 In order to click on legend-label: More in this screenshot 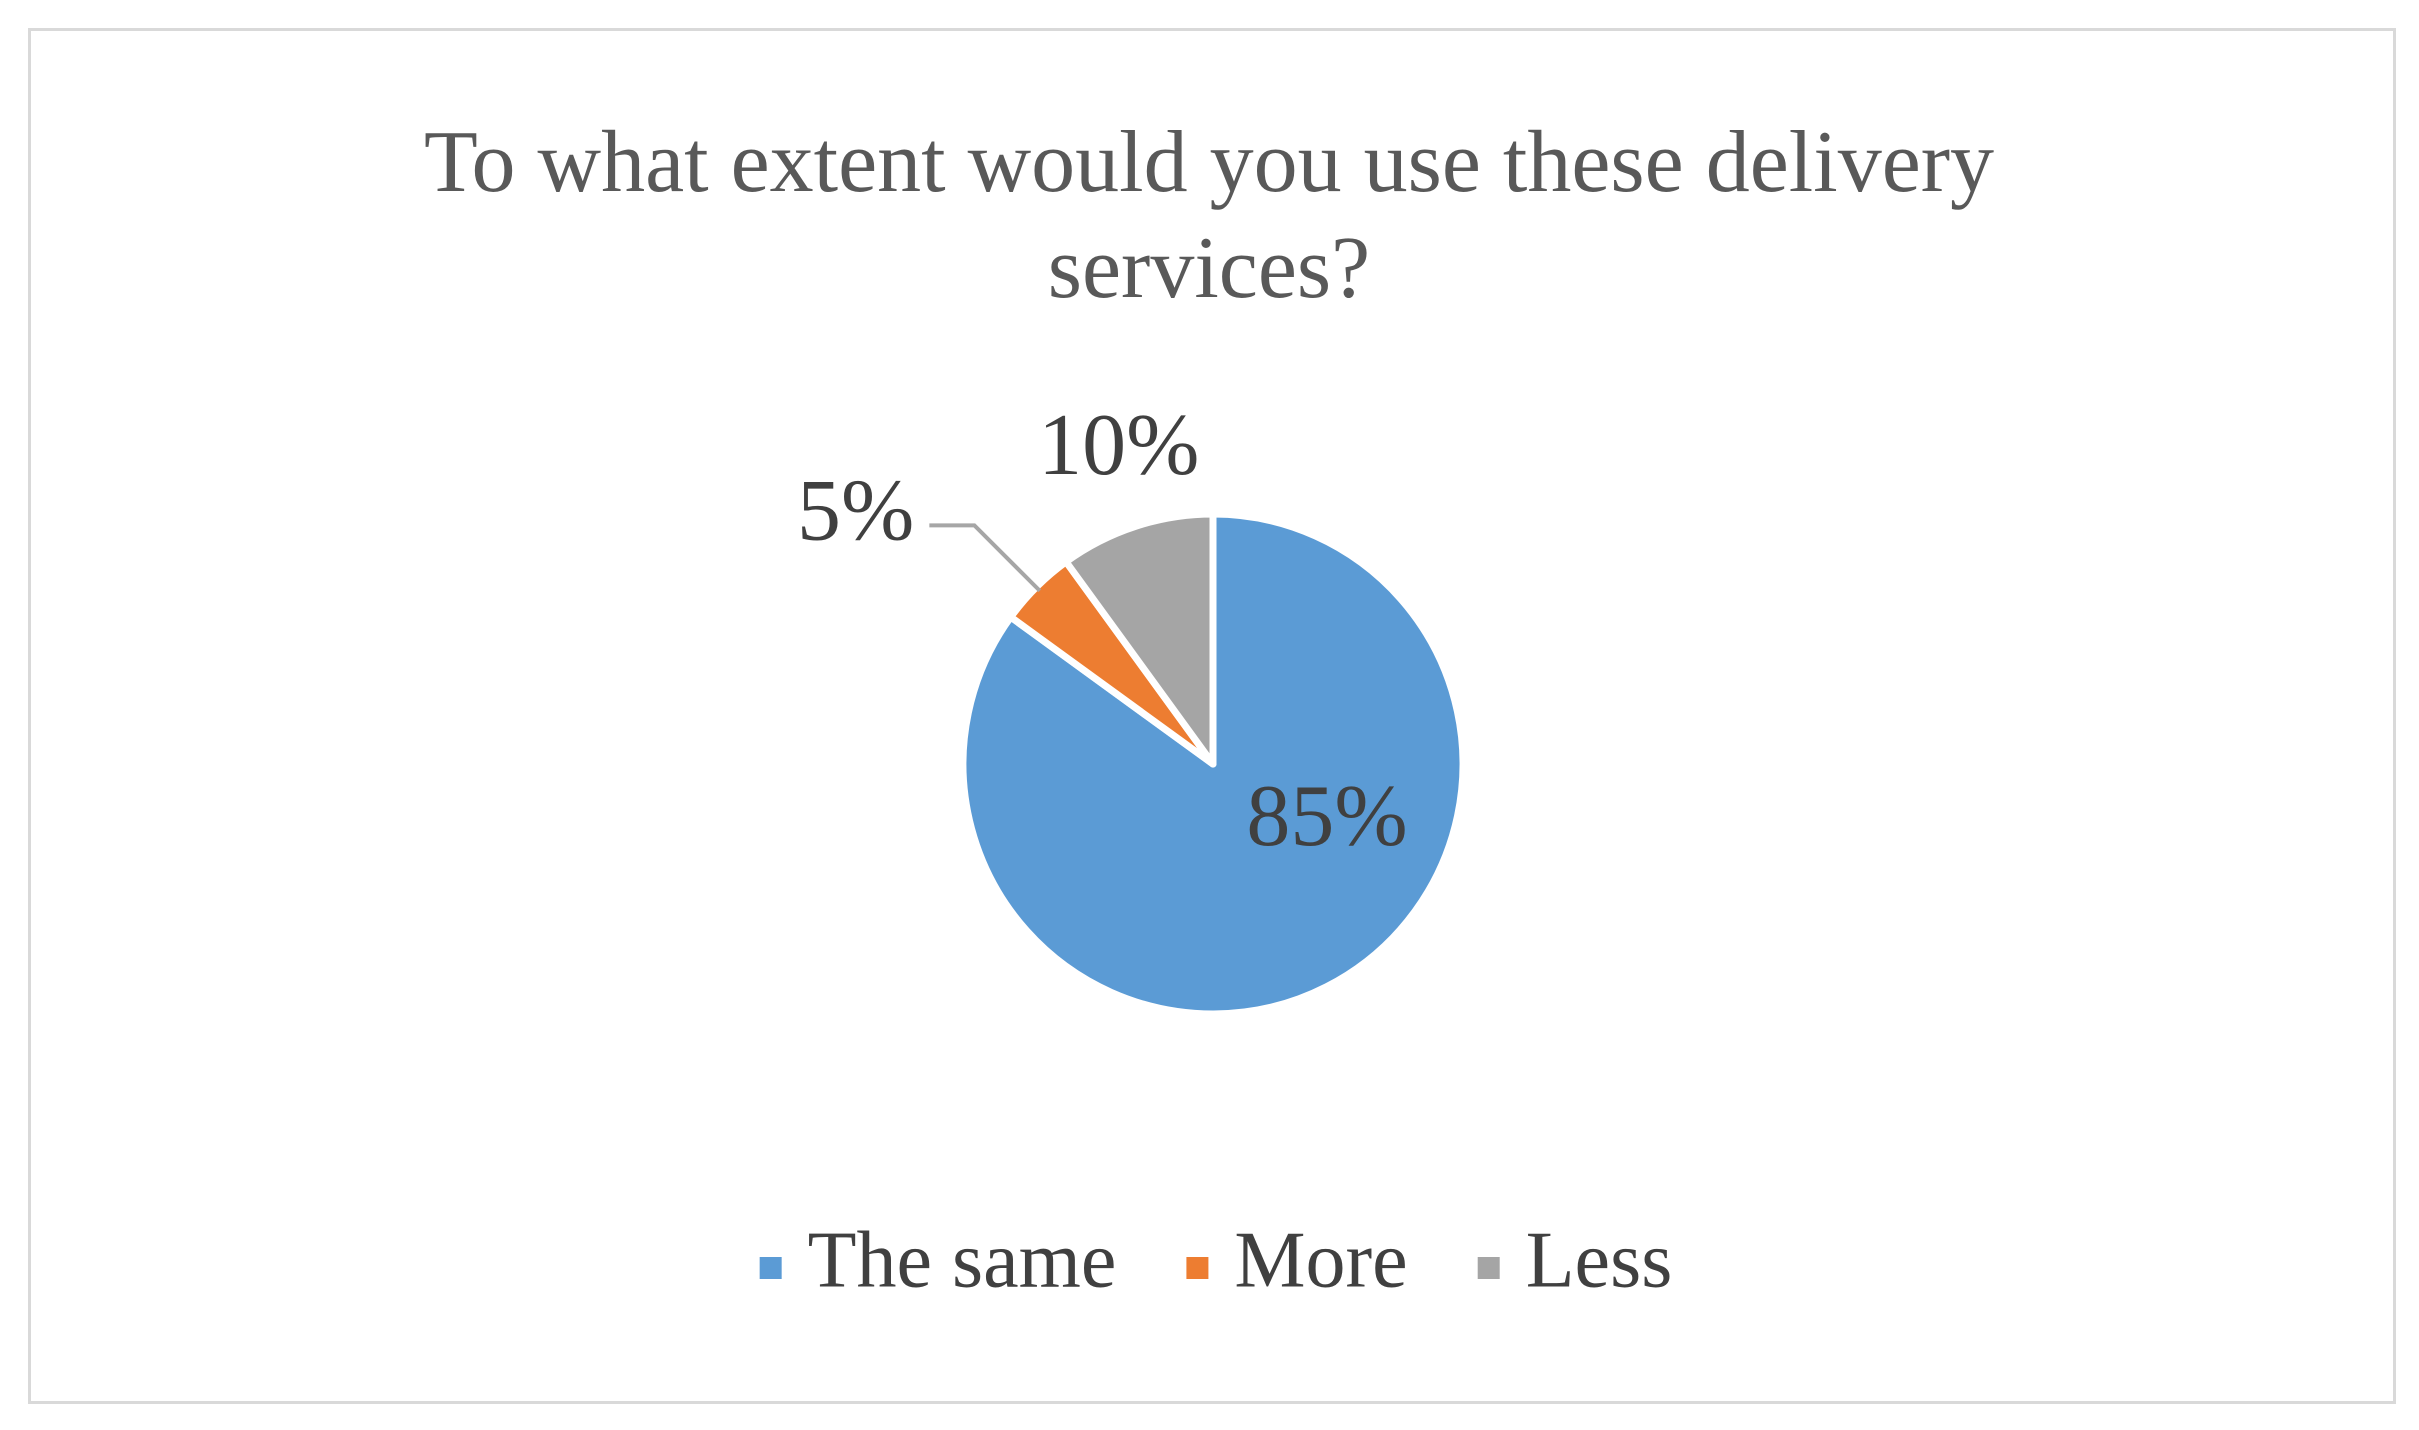, I will do `click(1320, 1260)`.